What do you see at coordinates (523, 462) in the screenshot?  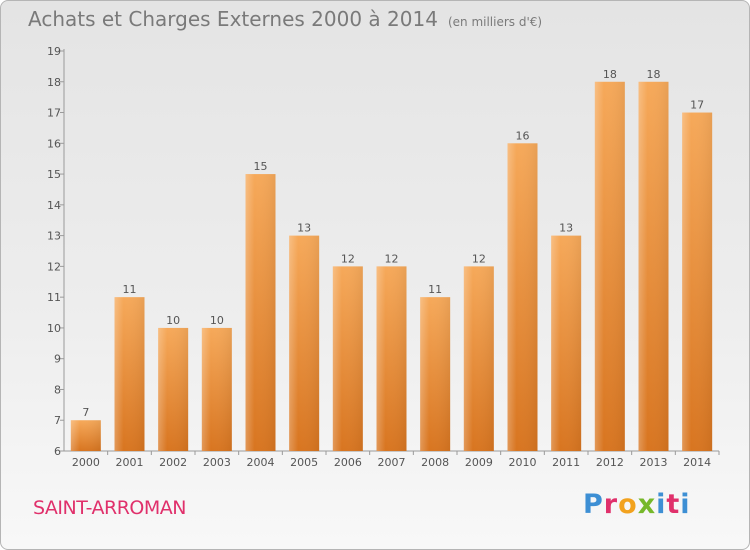 I see `x-tick-label-2010: 2010` at bounding box center [523, 462].